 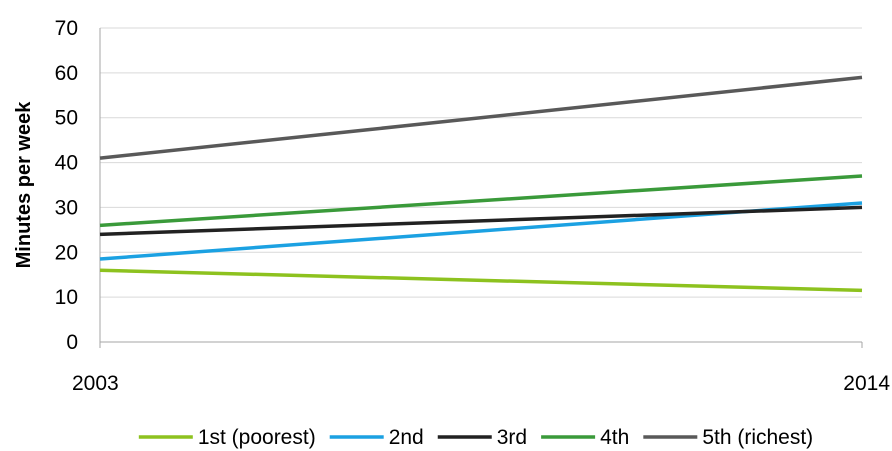 What do you see at coordinates (72, 342) in the screenshot?
I see `y-tick-label: 0` at bounding box center [72, 342].